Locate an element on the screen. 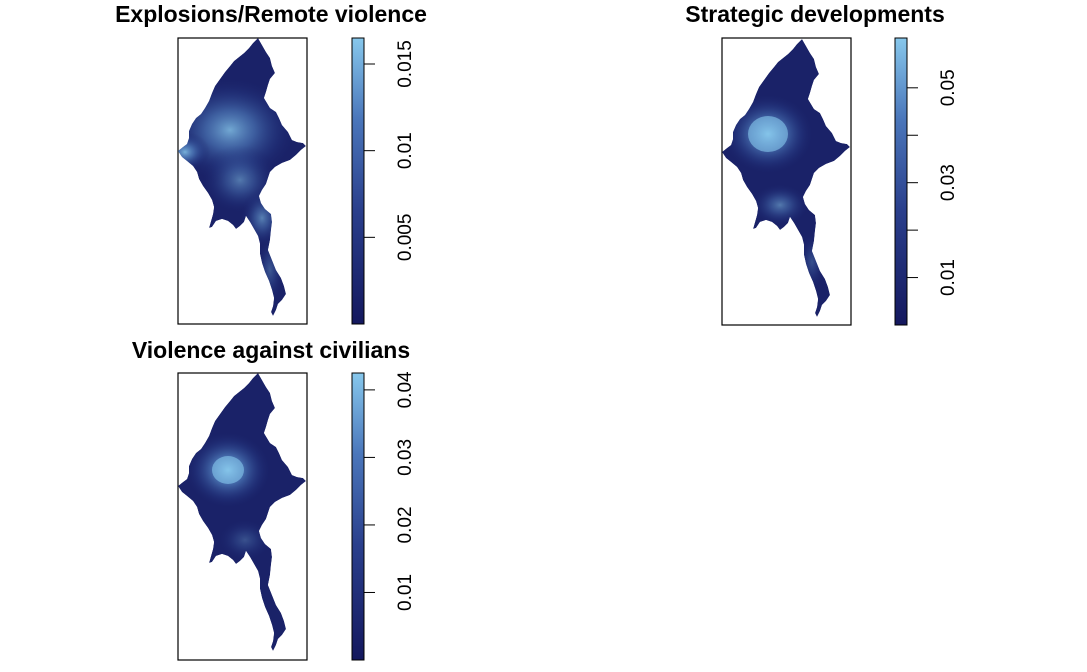 The image size is (1087, 672). color-scale-legend: 0.005 0.01 0.015 is located at coordinates (383, 181).